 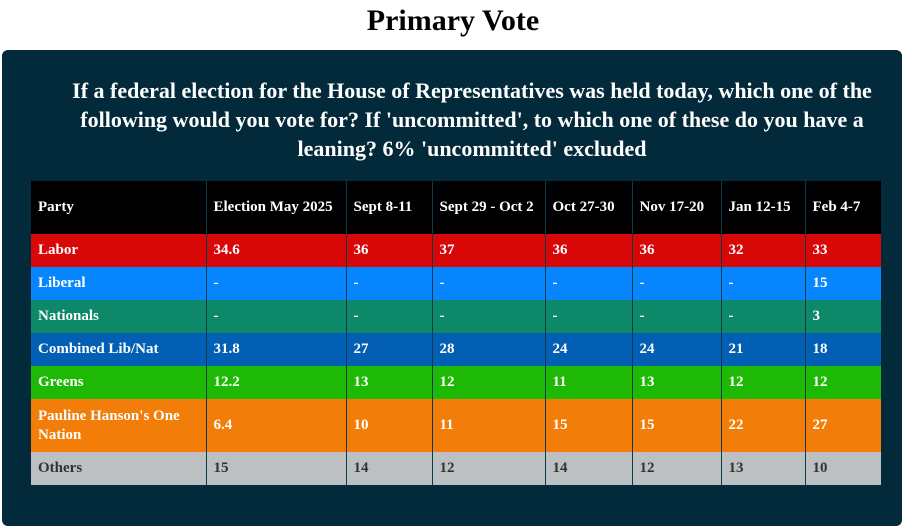 What do you see at coordinates (60, 468) in the screenshot?
I see `party-name: Others` at bounding box center [60, 468].